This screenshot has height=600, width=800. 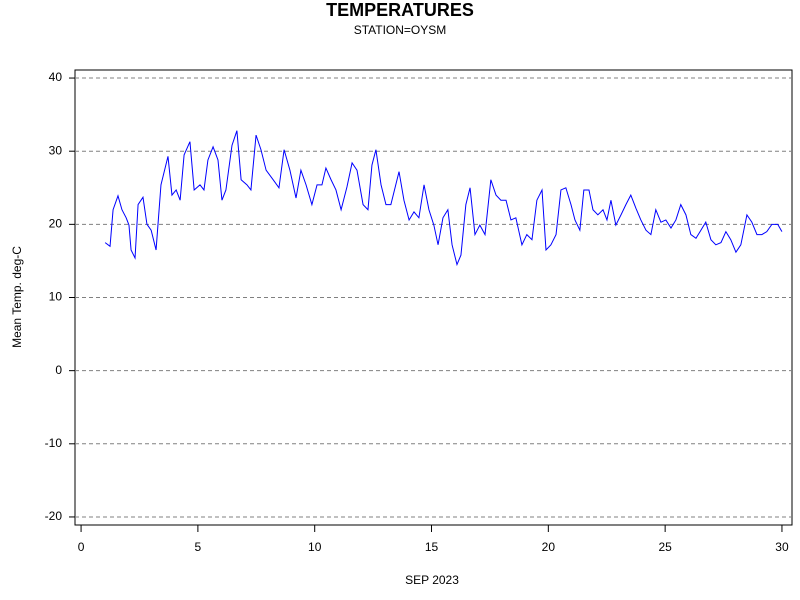 What do you see at coordinates (315, 547) in the screenshot?
I see `x-tick-label: 10` at bounding box center [315, 547].